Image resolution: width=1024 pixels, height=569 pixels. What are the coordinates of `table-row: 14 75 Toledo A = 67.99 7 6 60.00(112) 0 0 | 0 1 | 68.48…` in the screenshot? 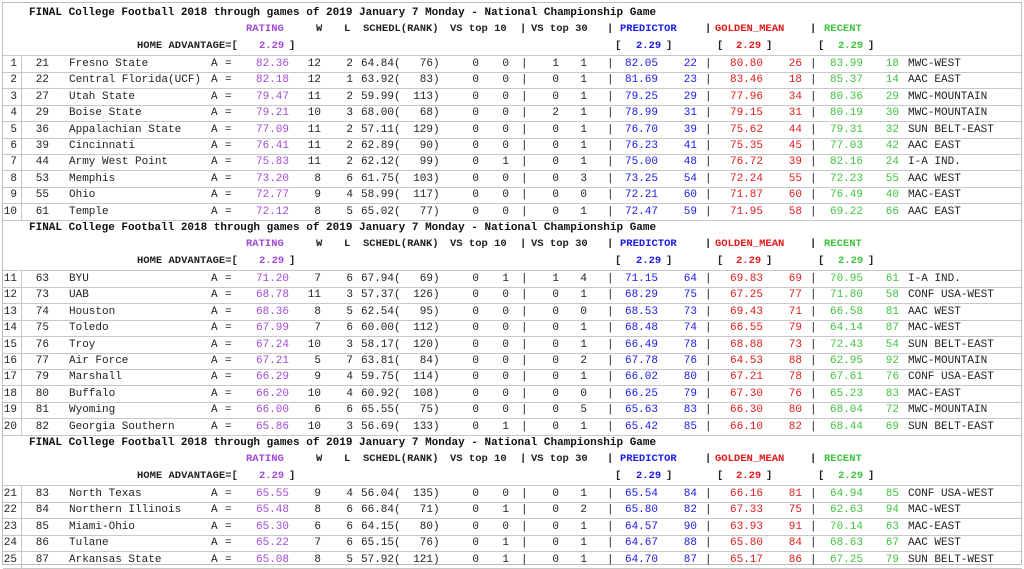 It's located at (512, 328).